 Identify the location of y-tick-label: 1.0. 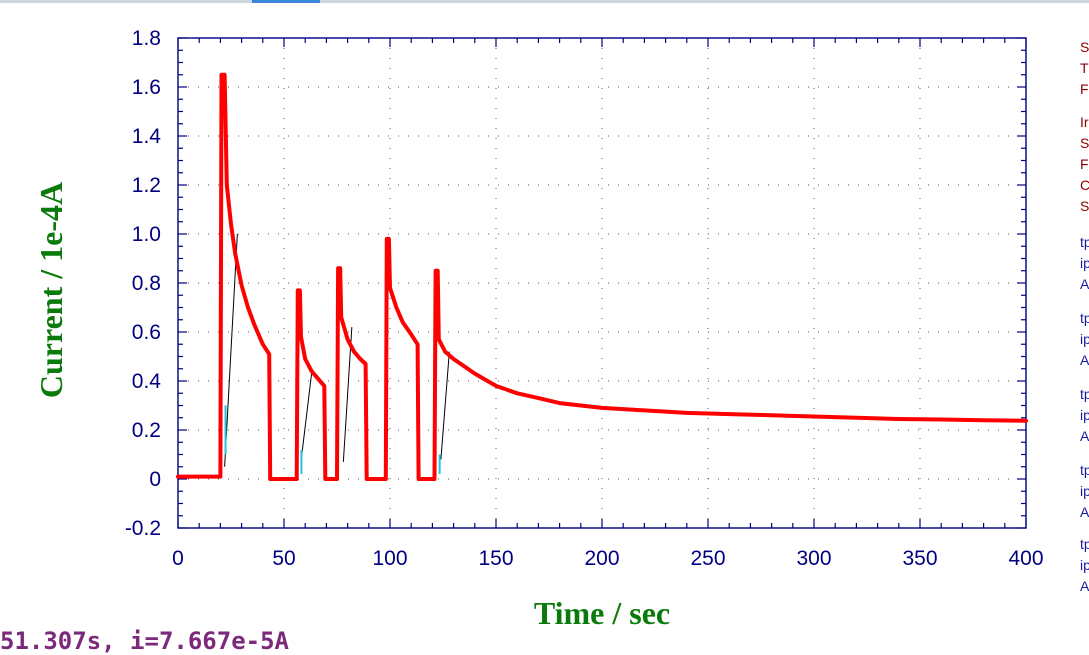
(146, 234).